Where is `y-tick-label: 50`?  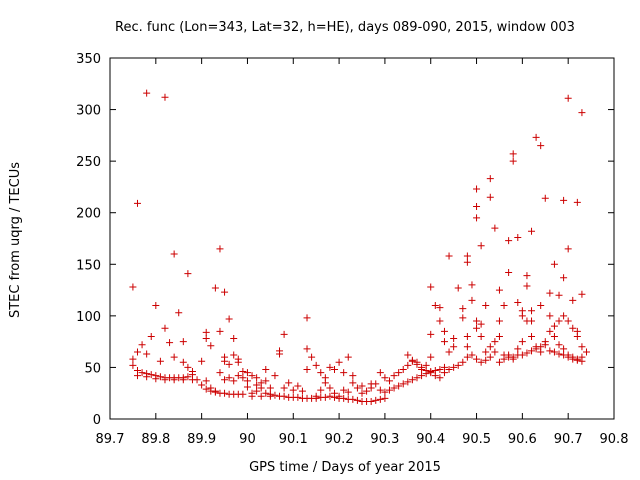 y-tick-label: 50 is located at coordinates (92, 368).